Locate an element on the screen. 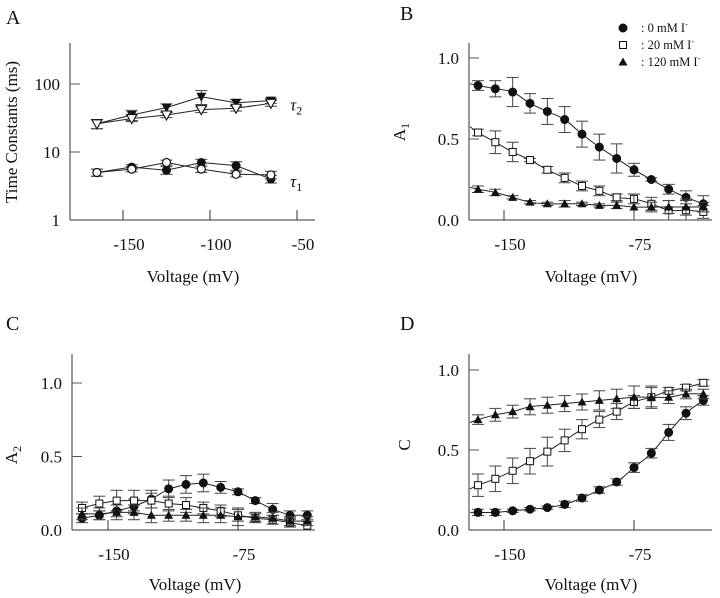 Image resolution: width=720 pixels, height=598 pixels. panel-letter: A is located at coordinates (13, 18).